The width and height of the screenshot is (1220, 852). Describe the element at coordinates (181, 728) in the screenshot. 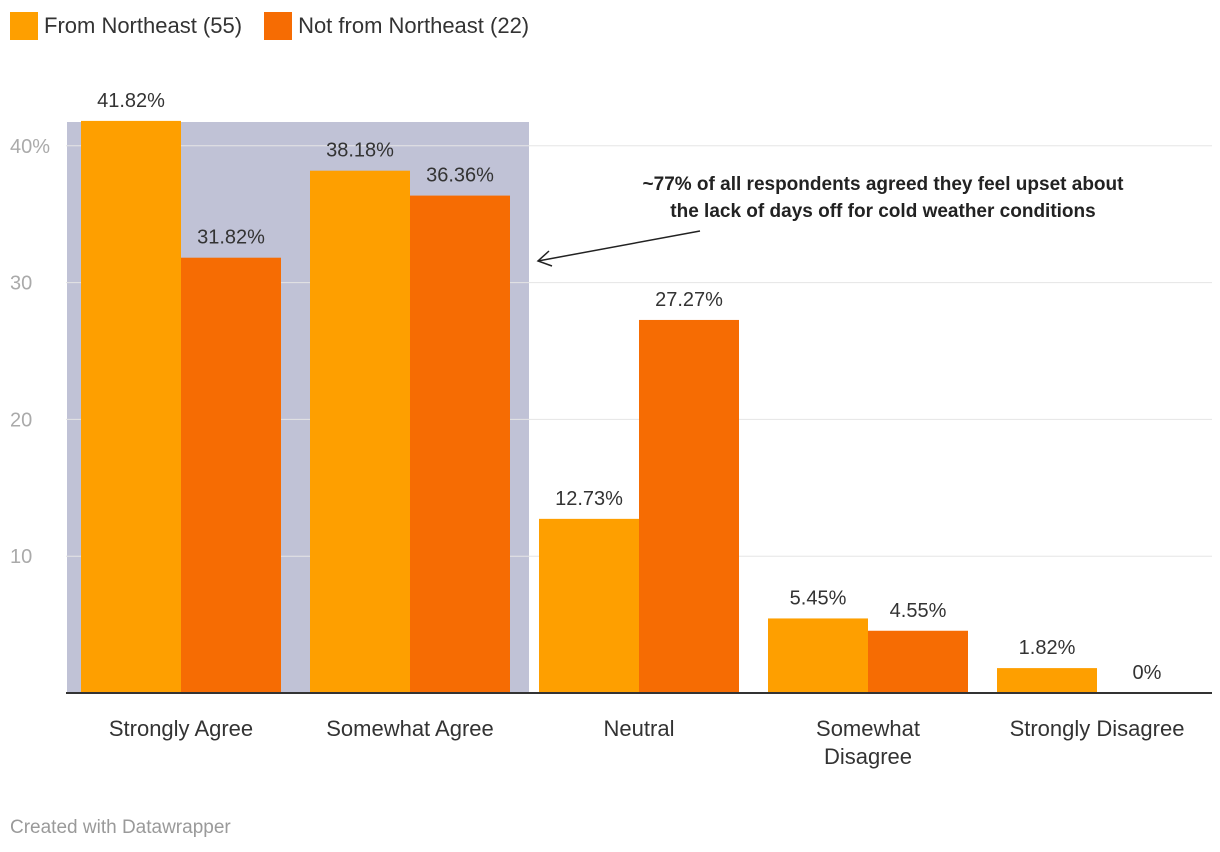

I see `x-category-label: Strongly Agree` at that location.